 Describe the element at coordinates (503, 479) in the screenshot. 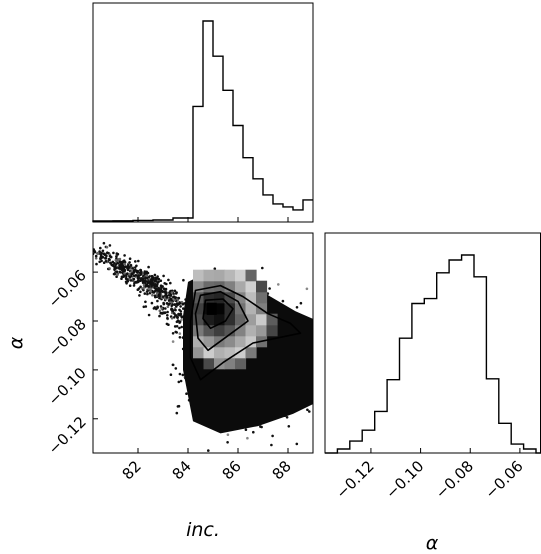

I see `alpha-hist-tick-label: −0.06` at that location.